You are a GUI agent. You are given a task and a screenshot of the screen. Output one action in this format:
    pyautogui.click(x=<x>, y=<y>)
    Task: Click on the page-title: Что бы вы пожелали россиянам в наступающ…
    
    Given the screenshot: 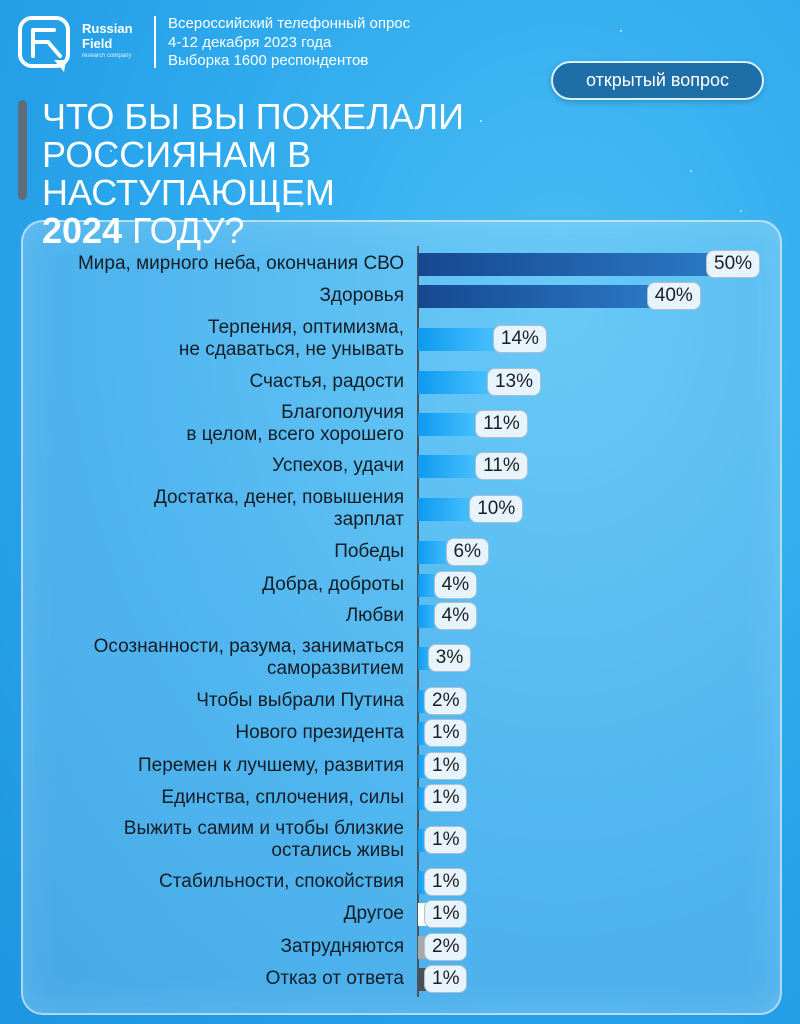 What is the action you would take?
    pyautogui.click(x=322, y=174)
    